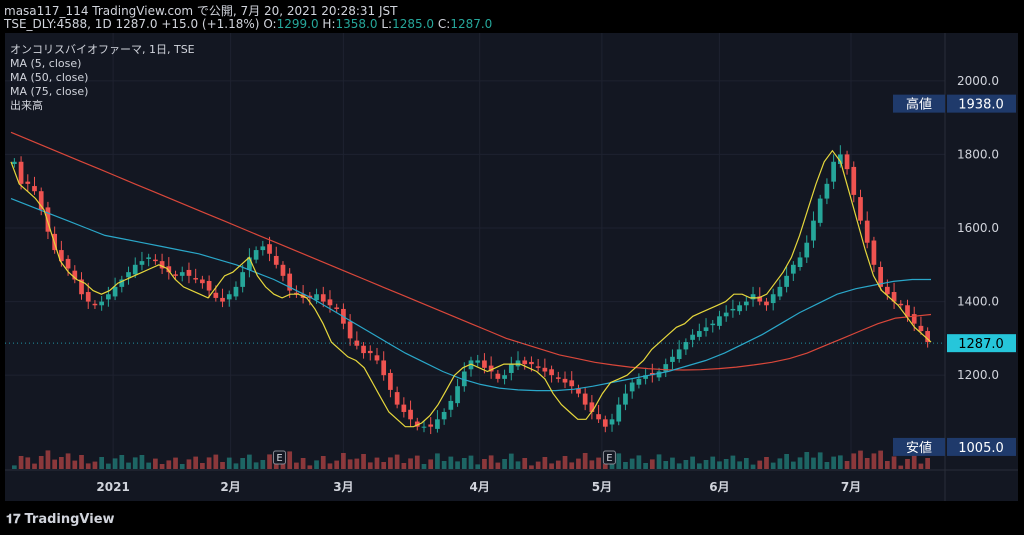 Image resolution: width=1024 pixels, height=535 pixels. What do you see at coordinates (26, 105) in the screenshot?
I see `legend-volume: 出来高` at bounding box center [26, 105].